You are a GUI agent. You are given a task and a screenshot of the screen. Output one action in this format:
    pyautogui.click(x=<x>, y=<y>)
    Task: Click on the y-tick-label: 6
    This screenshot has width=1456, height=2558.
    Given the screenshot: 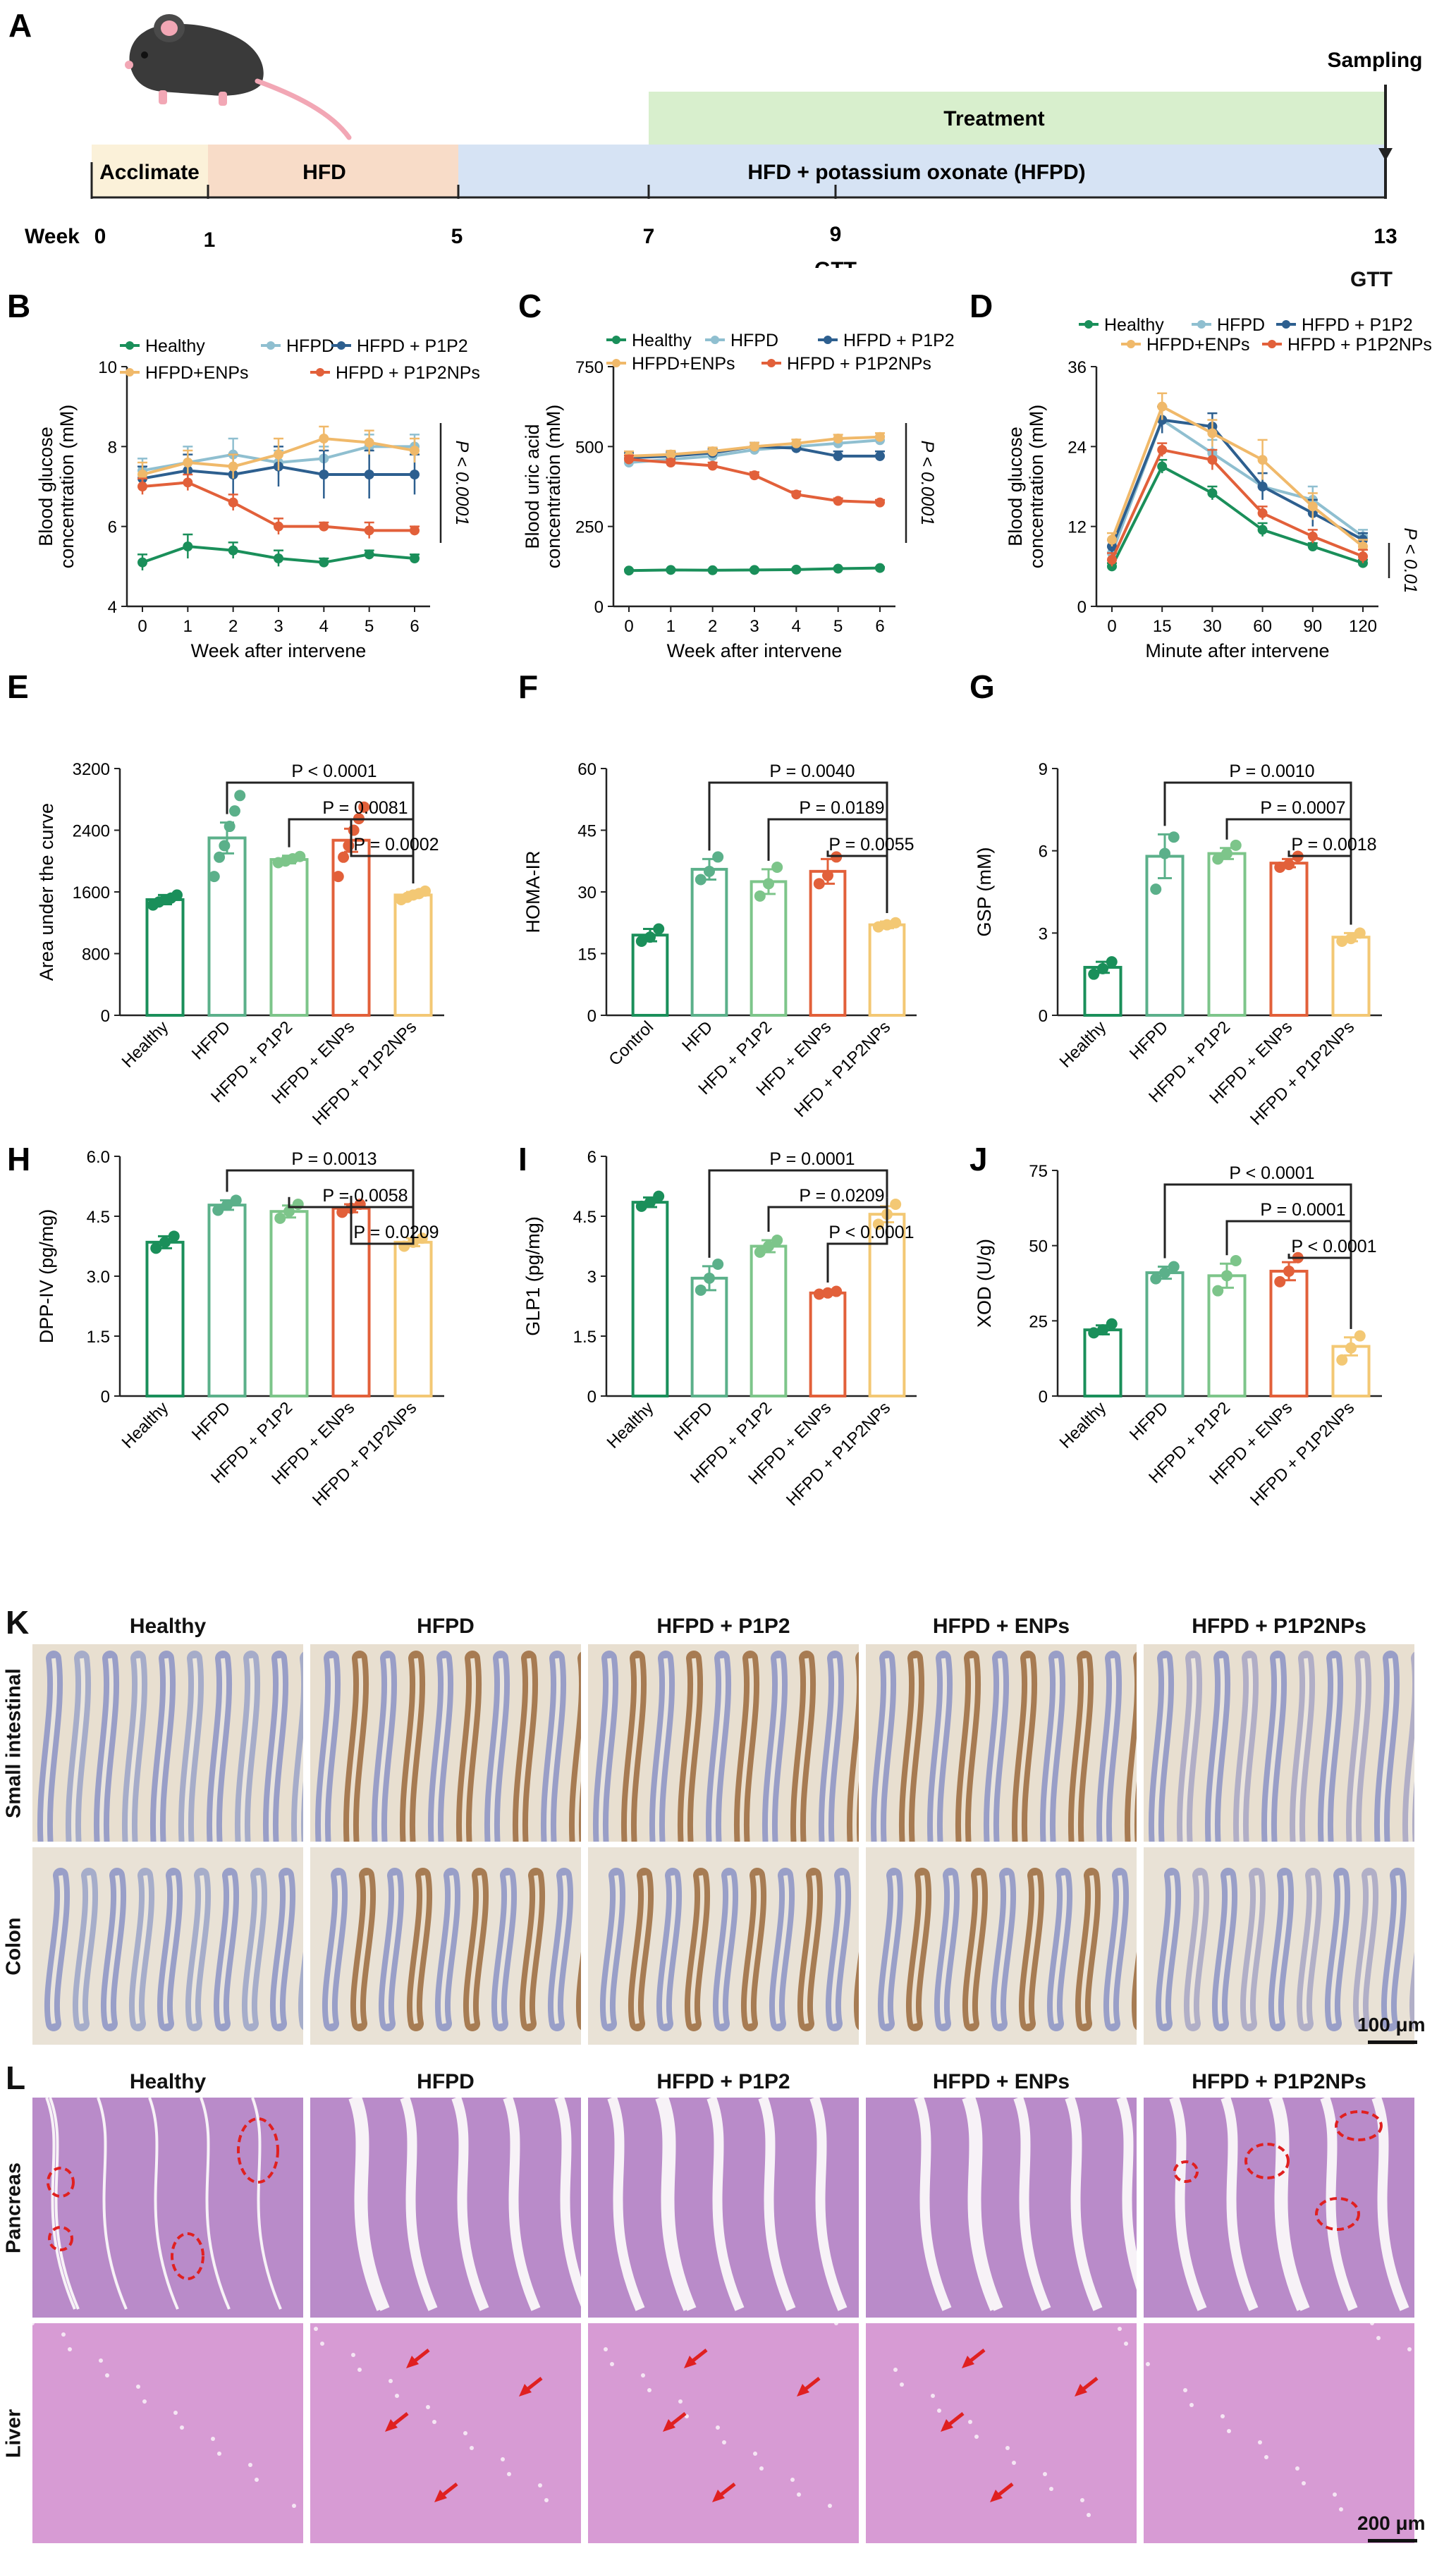 What is the action you would take?
    pyautogui.click(x=113, y=528)
    